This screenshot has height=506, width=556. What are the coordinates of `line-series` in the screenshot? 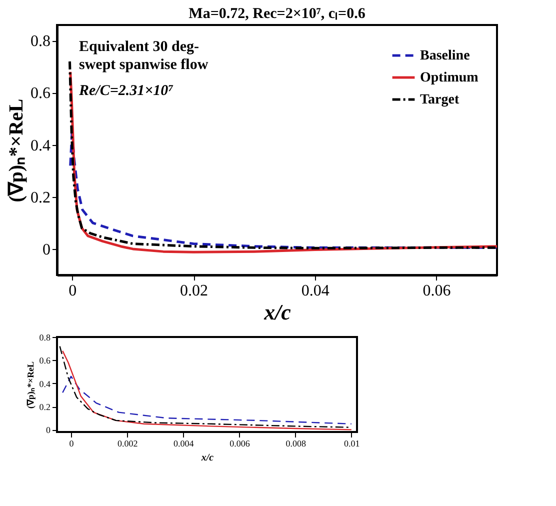 It's located at (207, 400).